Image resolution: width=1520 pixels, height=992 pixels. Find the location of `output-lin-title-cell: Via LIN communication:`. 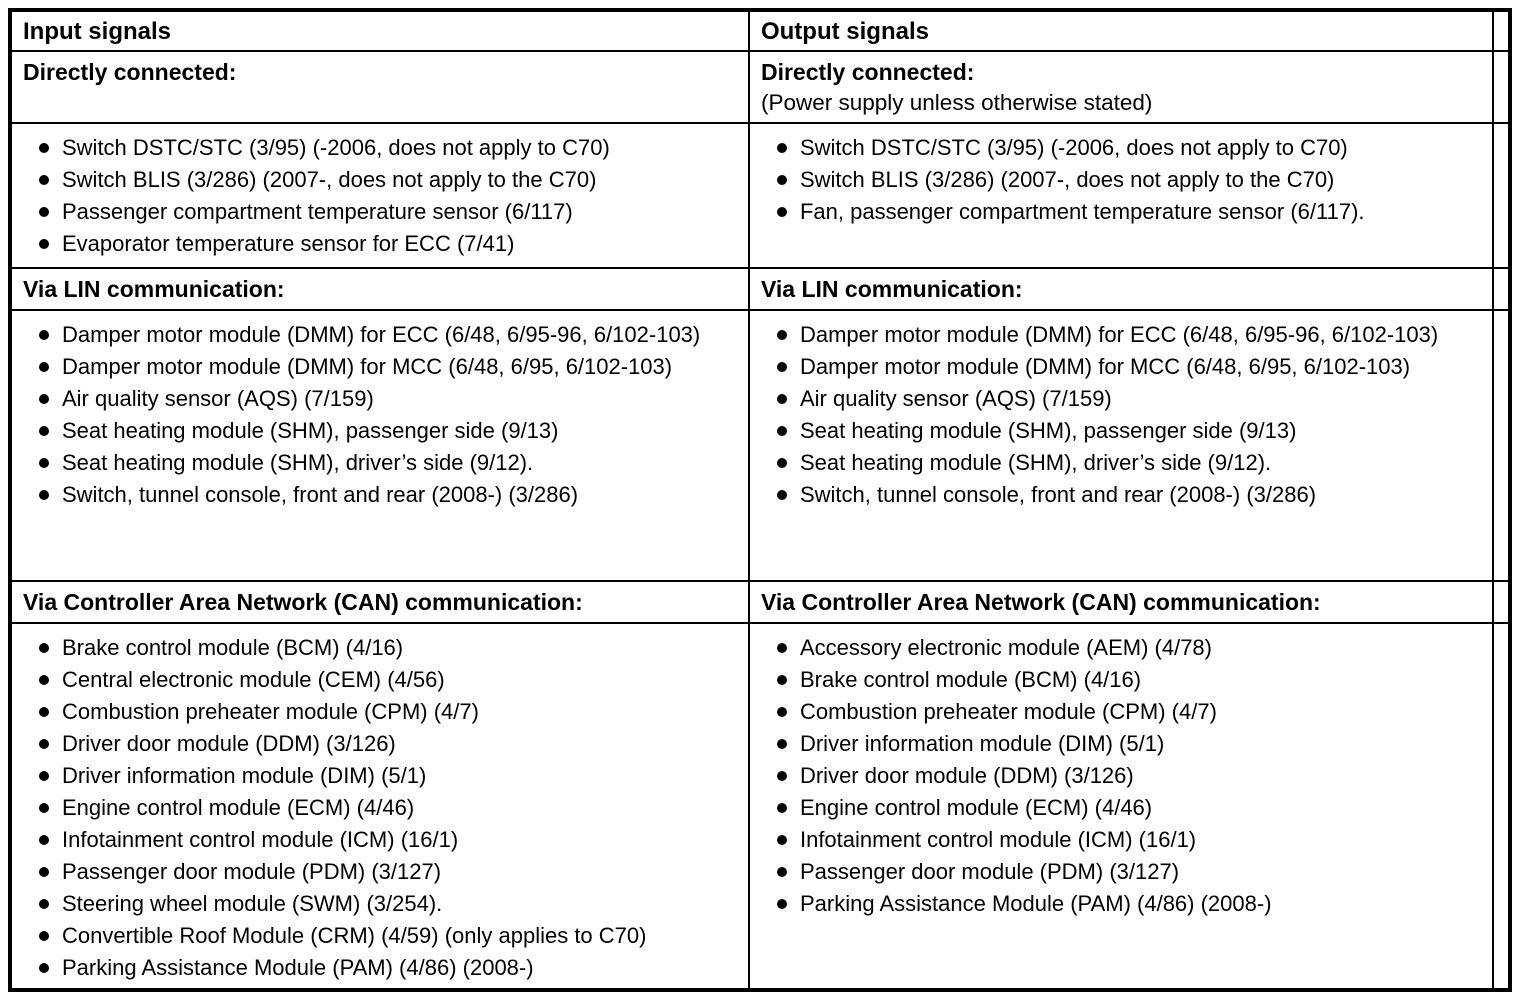

output-lin-title-cell: Via LIN communication: is located at coordinates (1120, 289).